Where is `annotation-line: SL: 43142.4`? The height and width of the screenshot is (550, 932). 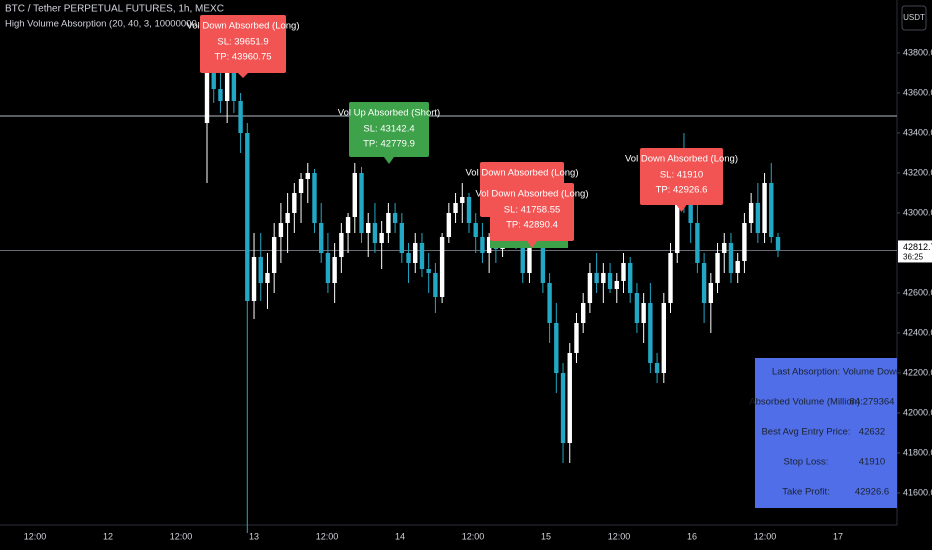
annotation-line: SL: 43142.4 is located at coordinates (388, 129).